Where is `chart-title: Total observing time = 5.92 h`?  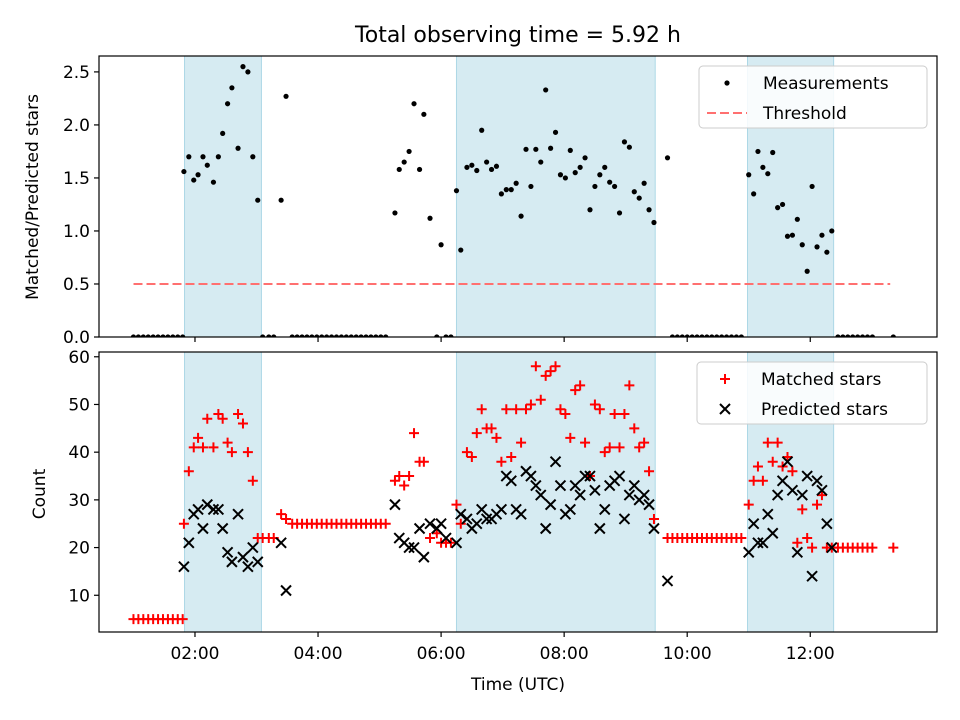 chart-title: Total observing time = 5.92 h is located at coordinates (517, 35).